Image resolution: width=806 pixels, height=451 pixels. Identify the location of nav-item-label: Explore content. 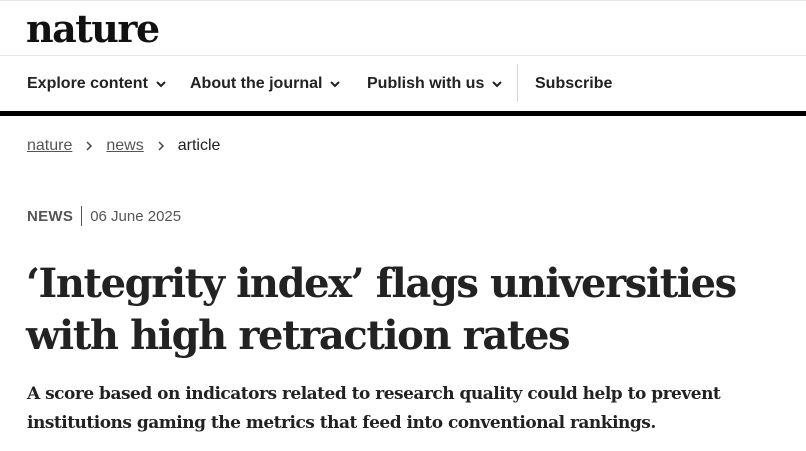
(87, 83).